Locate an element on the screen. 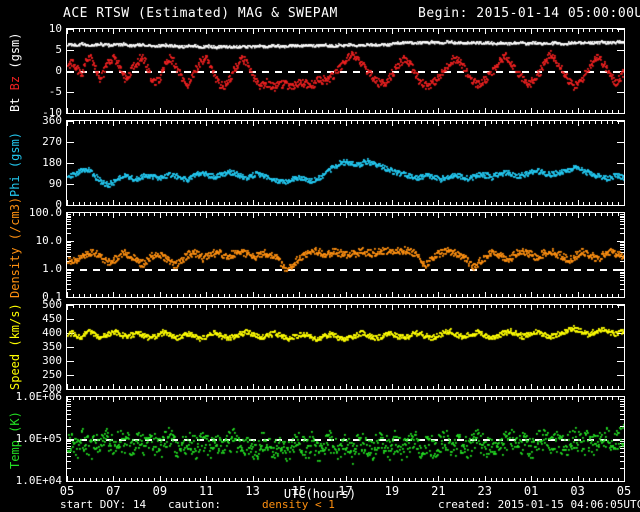 This screenshot has width=640, height=512. ytick-labels-phi: 360 270 180 90 0 is located at coordinates (40, 256).